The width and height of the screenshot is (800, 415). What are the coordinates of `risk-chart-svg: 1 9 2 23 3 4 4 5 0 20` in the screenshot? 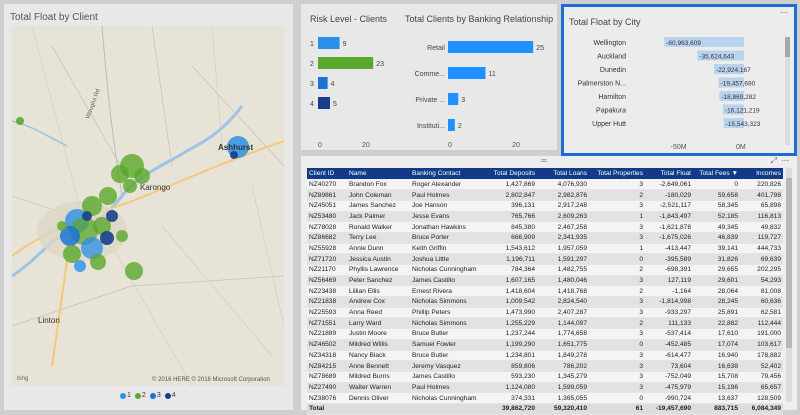 It's located at (347, 93).